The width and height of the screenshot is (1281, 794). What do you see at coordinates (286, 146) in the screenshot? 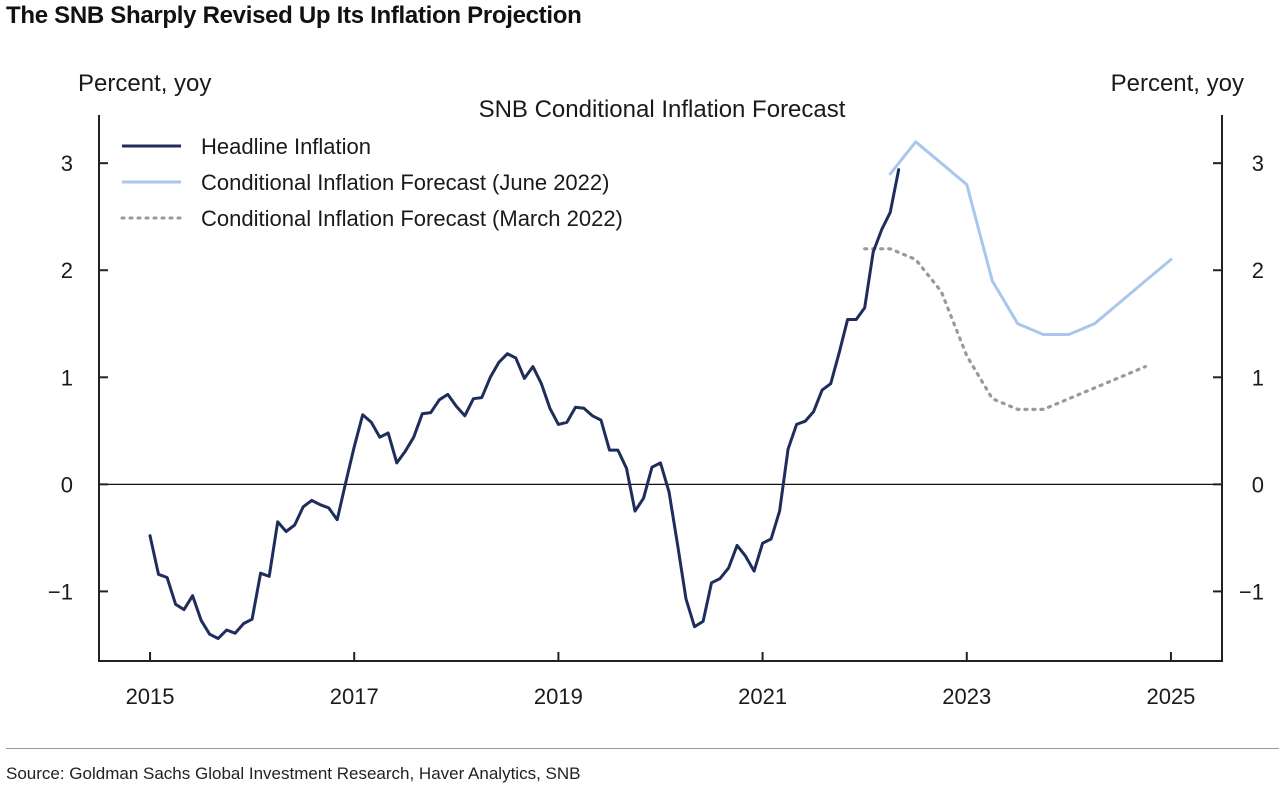
I see `legend-item-headline-label: Headline Inflation` at bounding box center [286, 146].